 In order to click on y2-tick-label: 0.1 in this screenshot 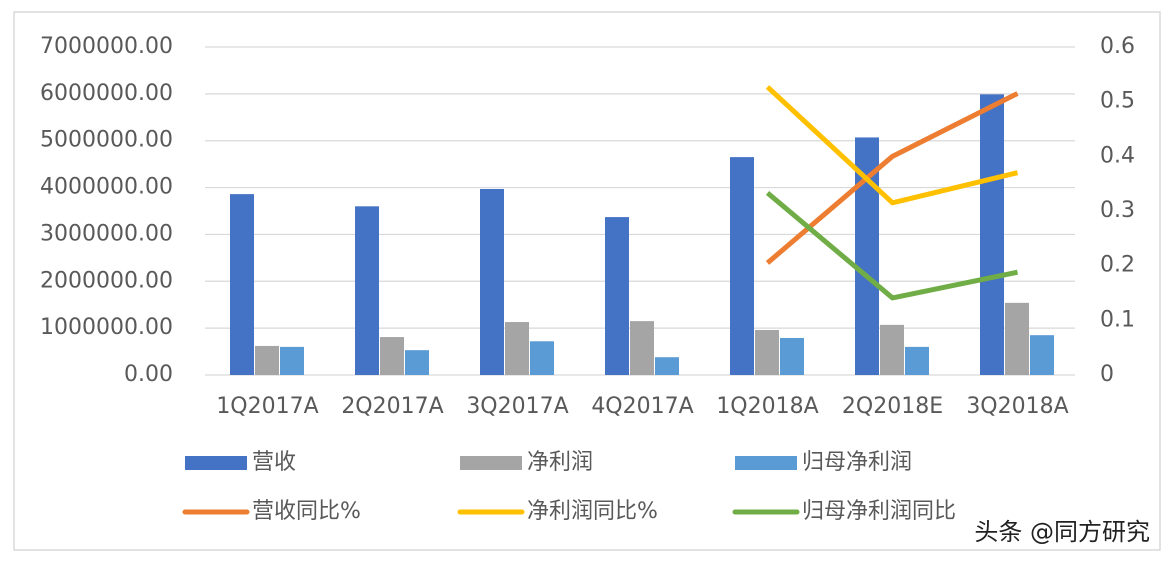, I will do `click(1117, 319)`.